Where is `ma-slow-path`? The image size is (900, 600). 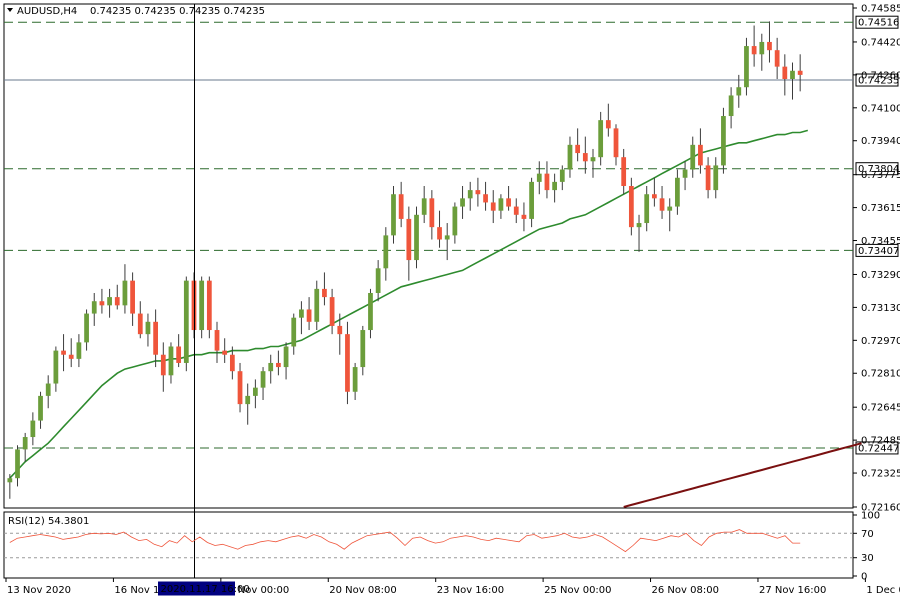 ma-slow-path is located at coordinates (742, 475).